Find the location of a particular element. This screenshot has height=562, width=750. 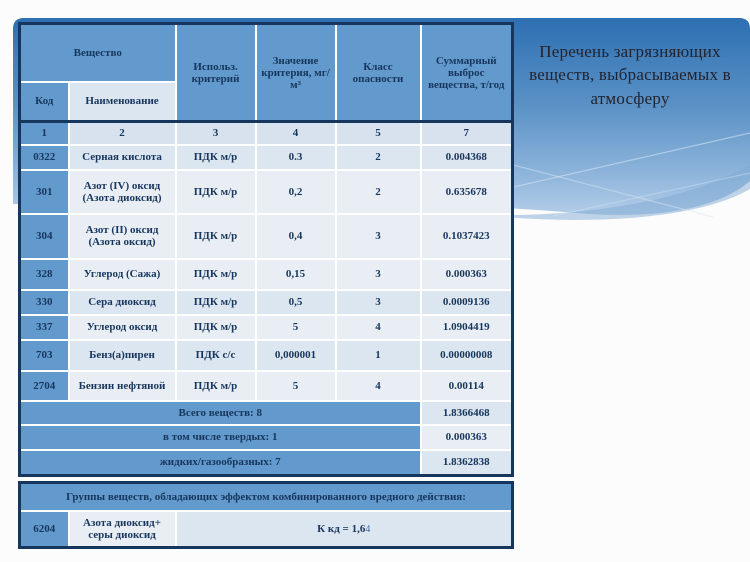

cell-name: Серная кислота is located at coordinates (122, 157).